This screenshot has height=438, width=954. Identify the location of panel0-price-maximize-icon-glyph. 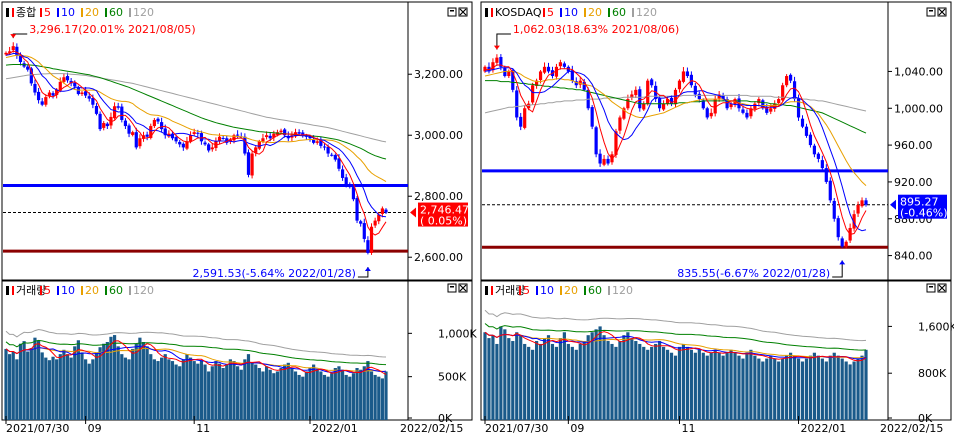
(452, 11).